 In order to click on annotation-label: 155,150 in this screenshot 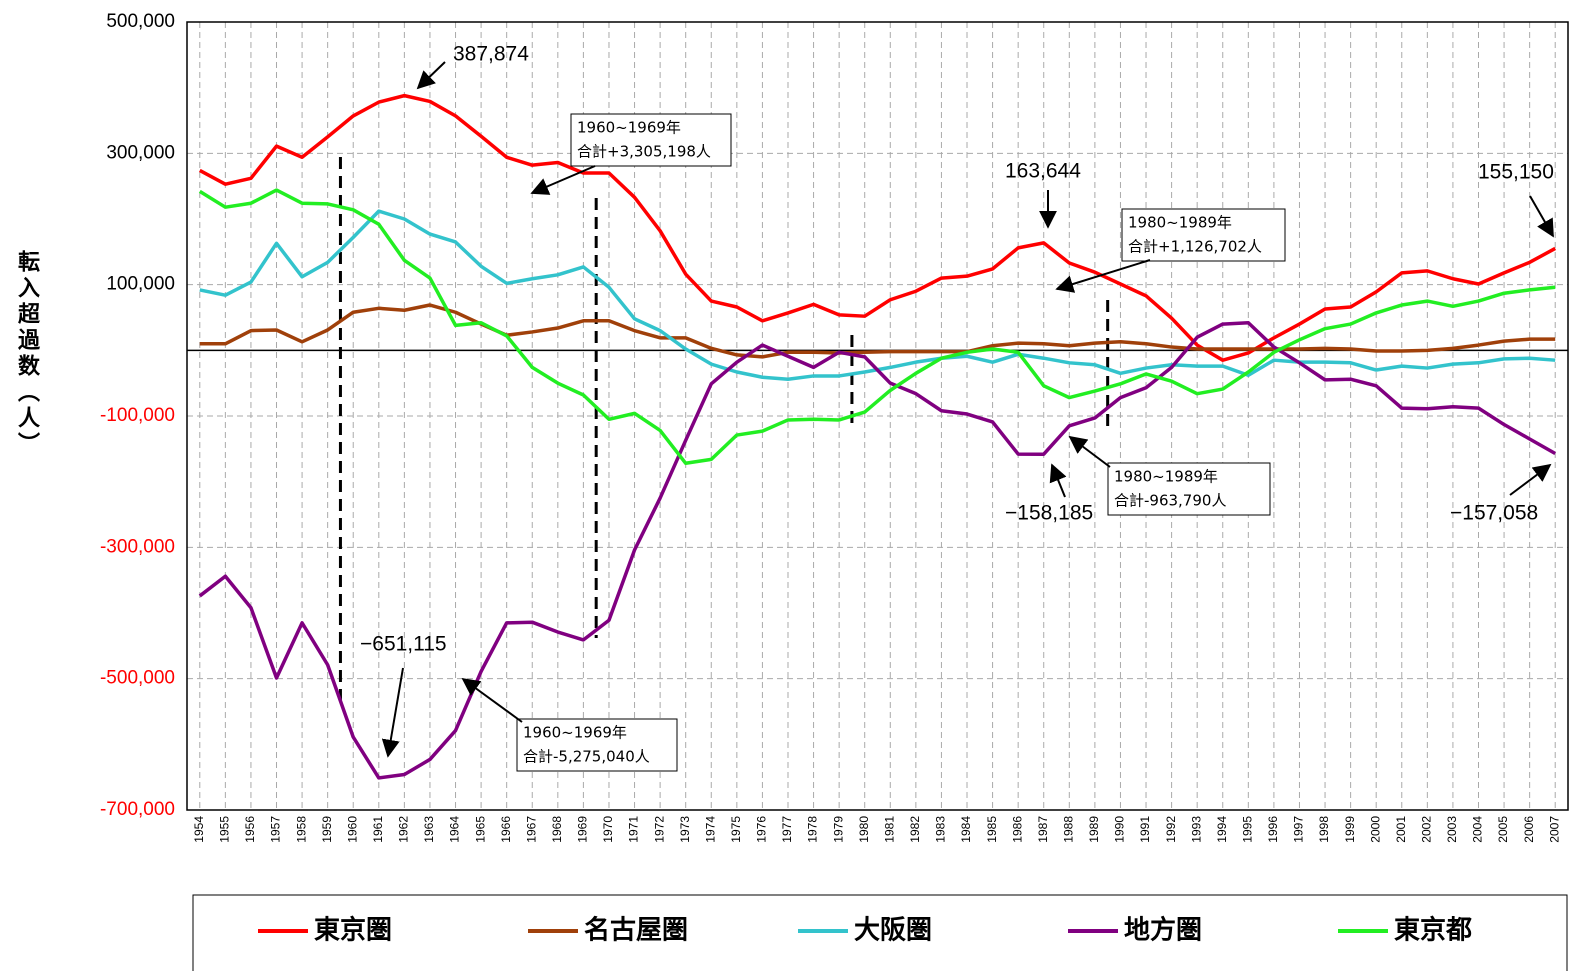, I will do `click(1516, 172)`.